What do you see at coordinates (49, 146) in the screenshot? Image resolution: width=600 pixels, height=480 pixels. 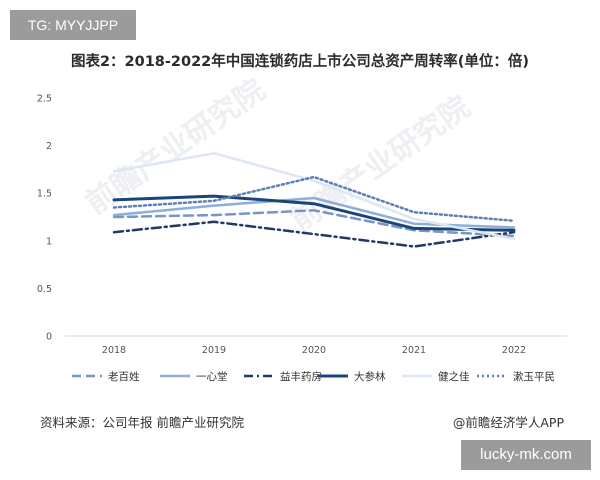 I see `y-tick-label: 2` at bounding box center [49, 146].